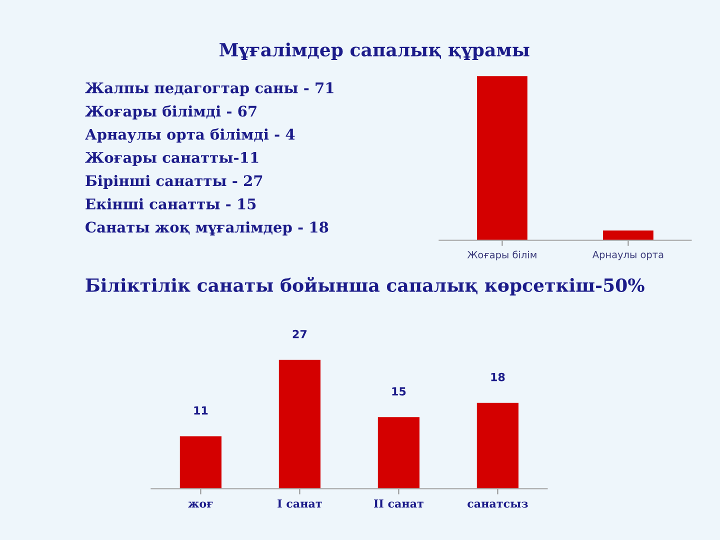  I want to click on text: Жоғары білімді - 67, so click(170, 112).